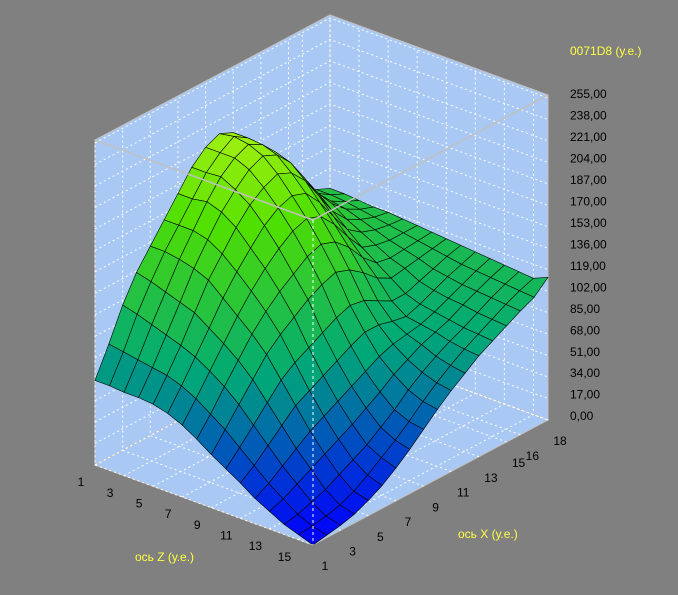  Describe the element at coordinates (582, 416) in the screenshot. I see `y-tick-label: 0,00` at that location.